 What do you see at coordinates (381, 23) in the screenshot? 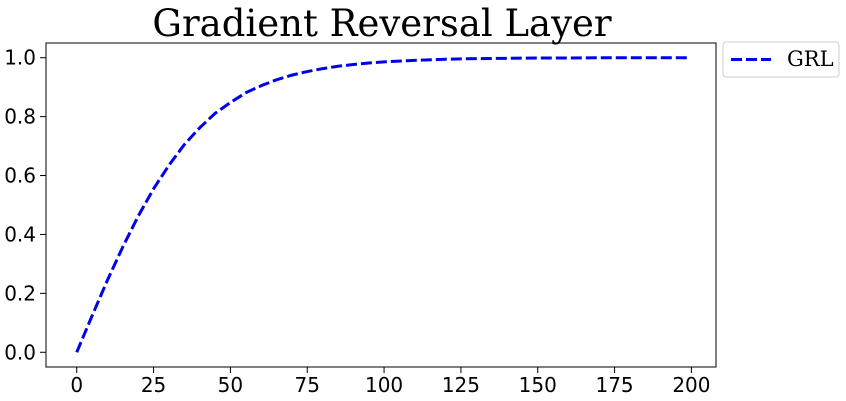
I see `chart-title: Gradient Reversal Layer` at bounding box center [381, 23].